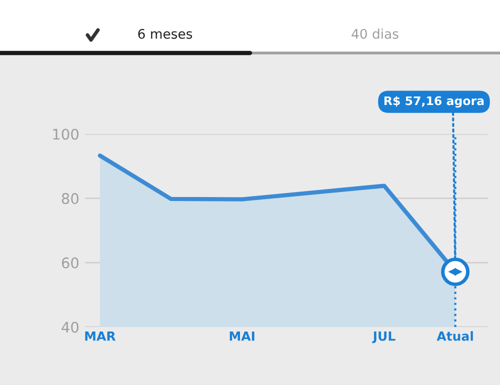 The image size is (500, 385). Describe the element at coordinates (70, 262) in the screenshot. I see `y-tick-label: 60` at that location.